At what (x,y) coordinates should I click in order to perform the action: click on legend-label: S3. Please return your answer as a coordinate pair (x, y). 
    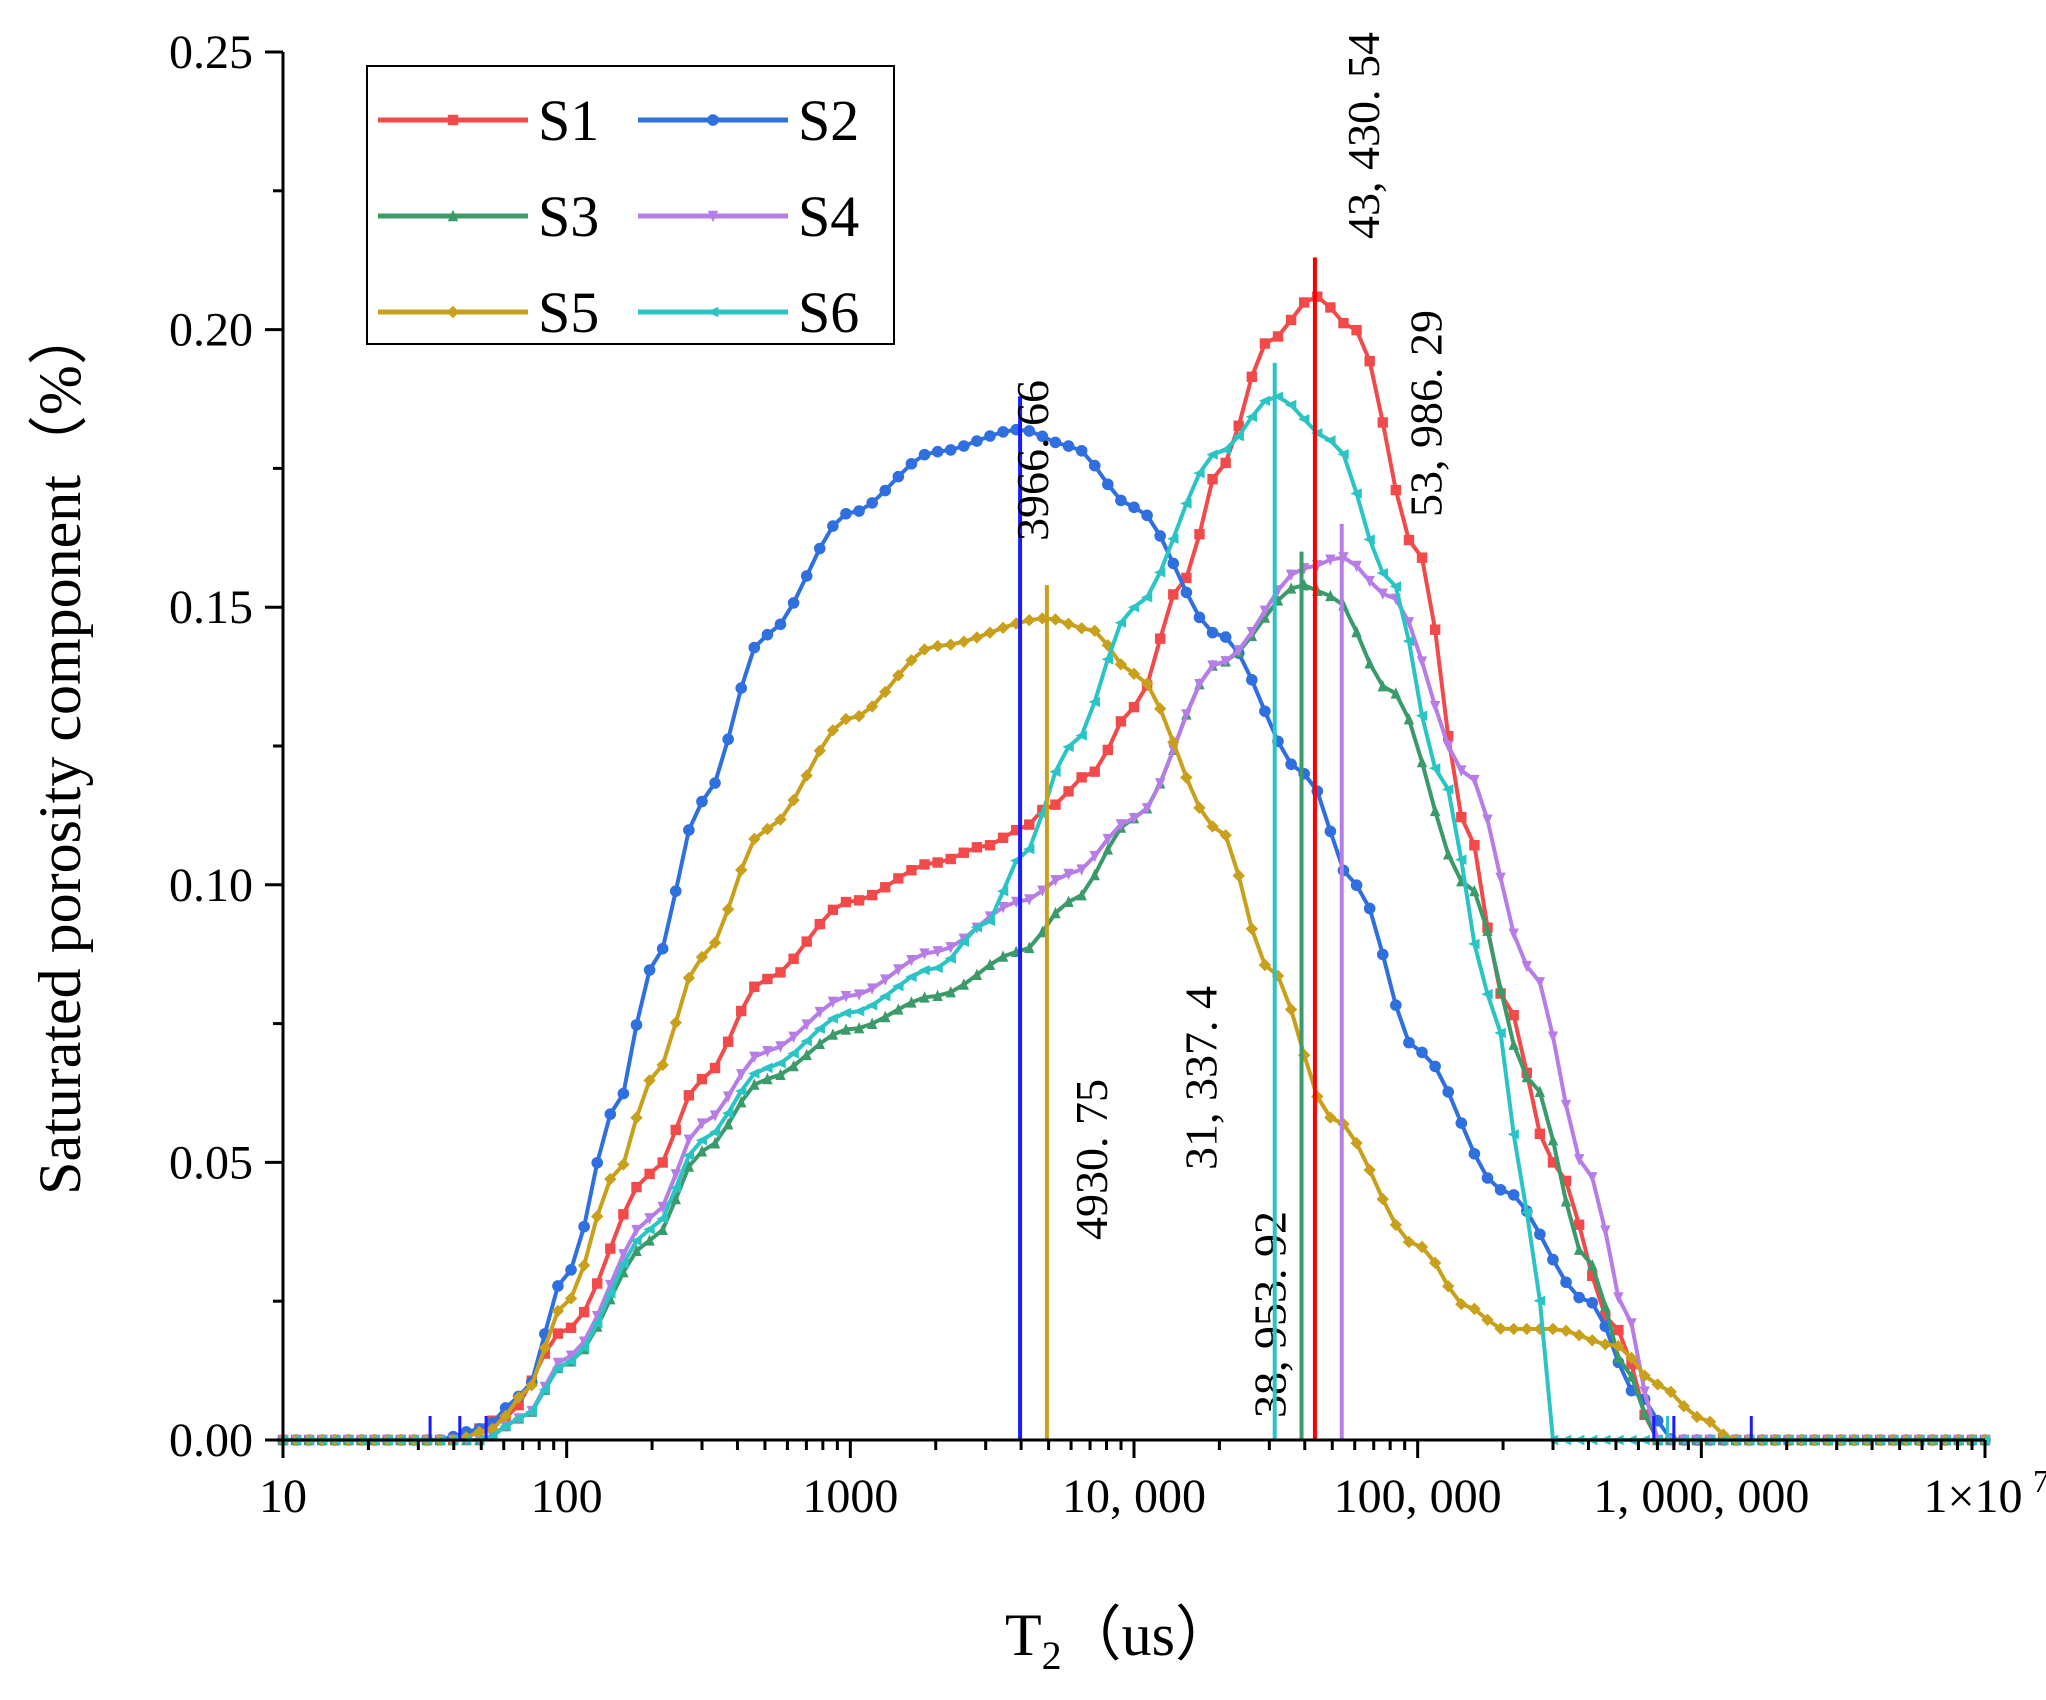
    Looking at the image, I should click on (568, 216).